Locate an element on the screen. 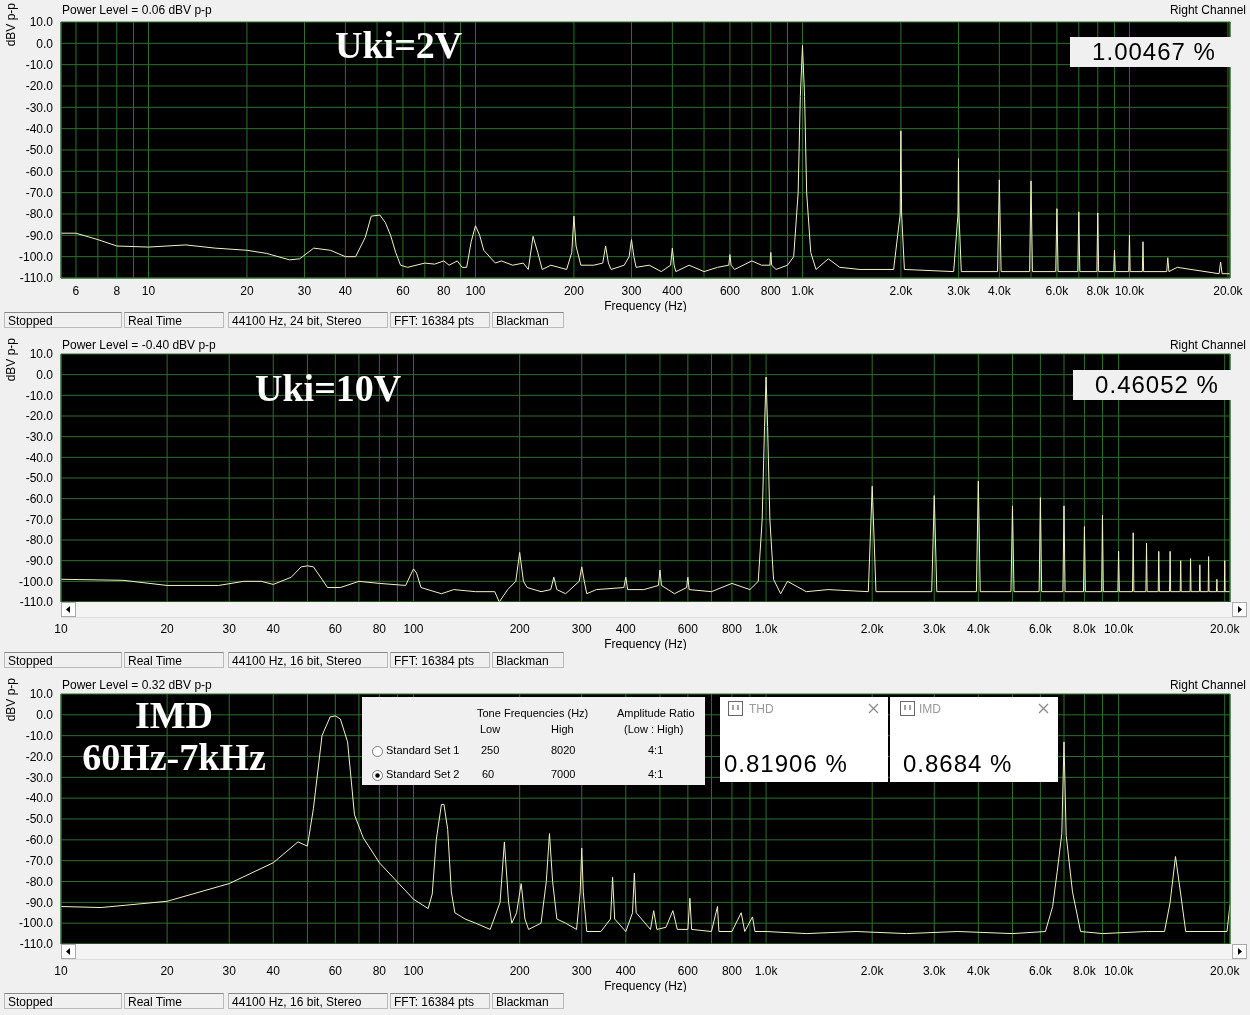 Image resolution: width=1250 pixels, height=1015 pixels. y-tick-label: -50.0 is located at coordinates (39, 478).